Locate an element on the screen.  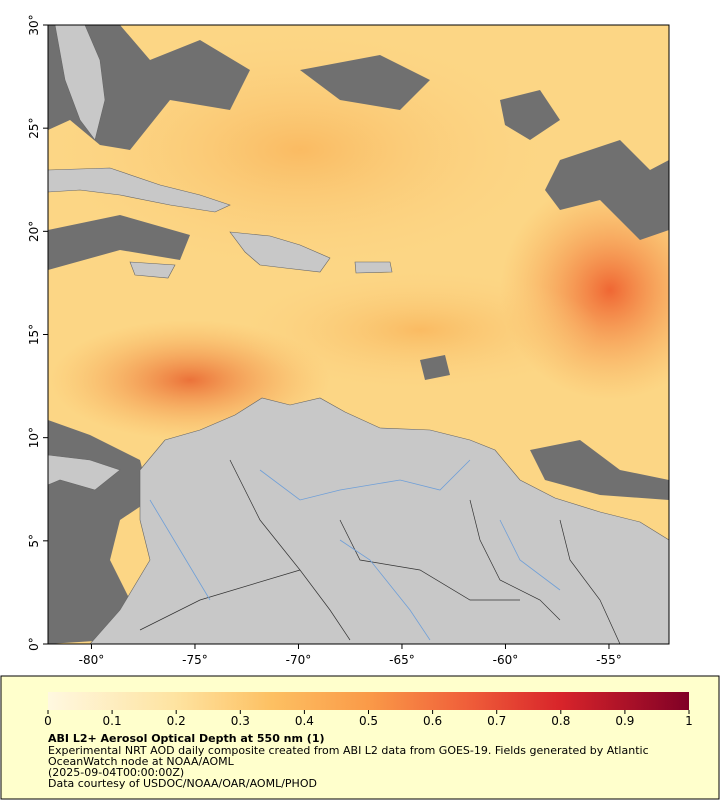
colorbar is located at coordinates (368, 701).